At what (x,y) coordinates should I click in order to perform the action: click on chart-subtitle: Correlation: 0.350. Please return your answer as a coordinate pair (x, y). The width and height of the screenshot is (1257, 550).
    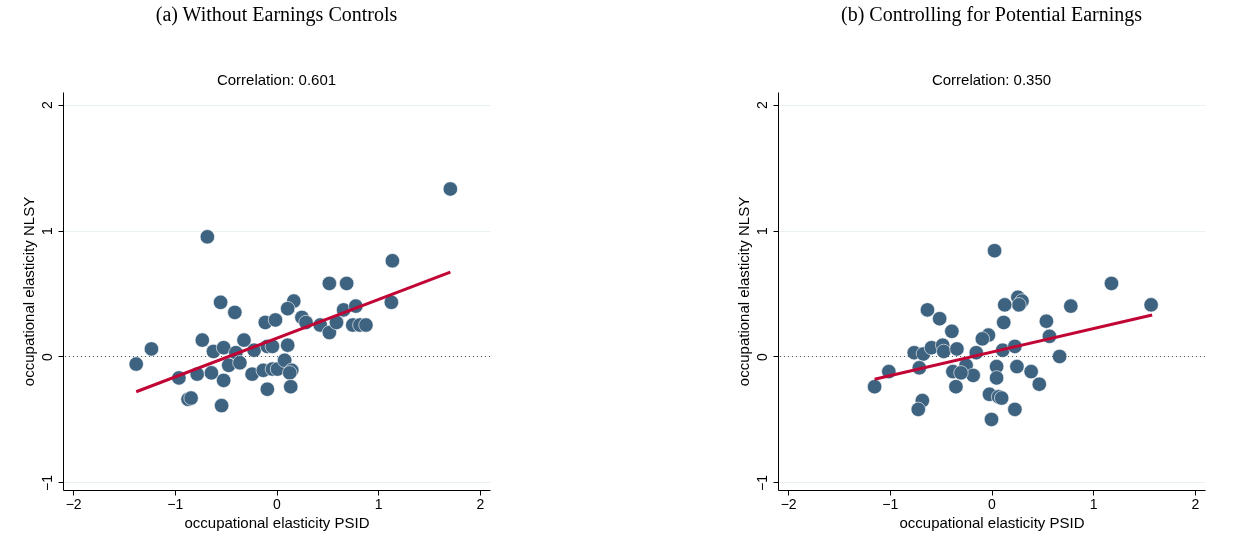
    Looking at the image, I should click on (991, 79).